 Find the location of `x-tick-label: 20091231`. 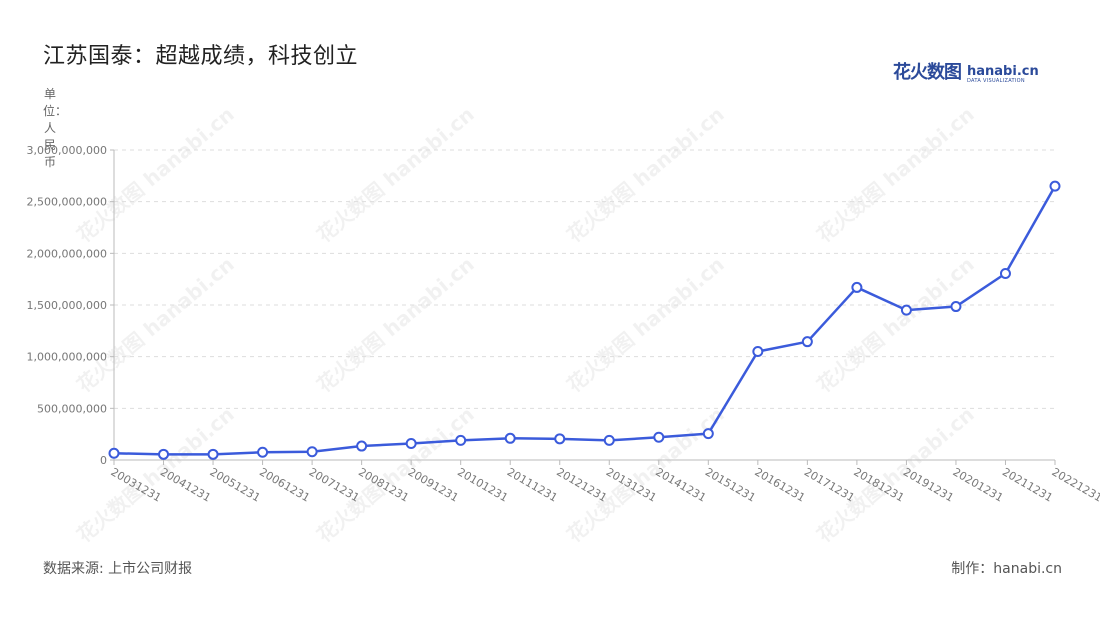

x-tick-label: 20091231 is located at coordinates (433, 484).